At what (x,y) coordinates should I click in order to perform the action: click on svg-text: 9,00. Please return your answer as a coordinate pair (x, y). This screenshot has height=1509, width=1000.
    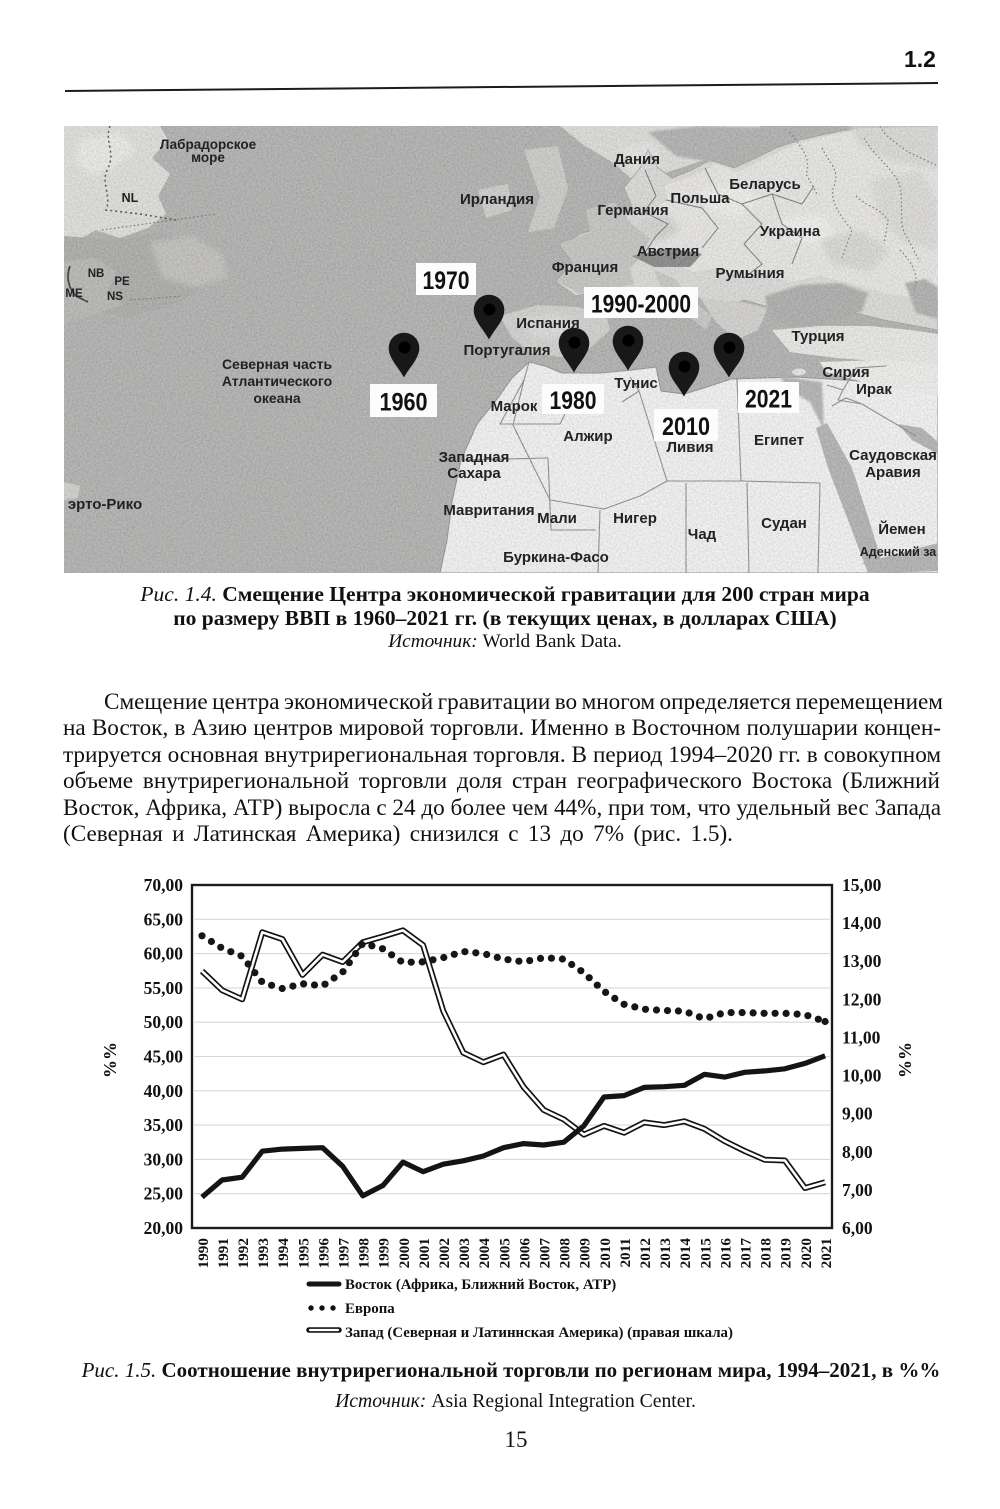
    Looking at the image, I should click on (857, 1114).